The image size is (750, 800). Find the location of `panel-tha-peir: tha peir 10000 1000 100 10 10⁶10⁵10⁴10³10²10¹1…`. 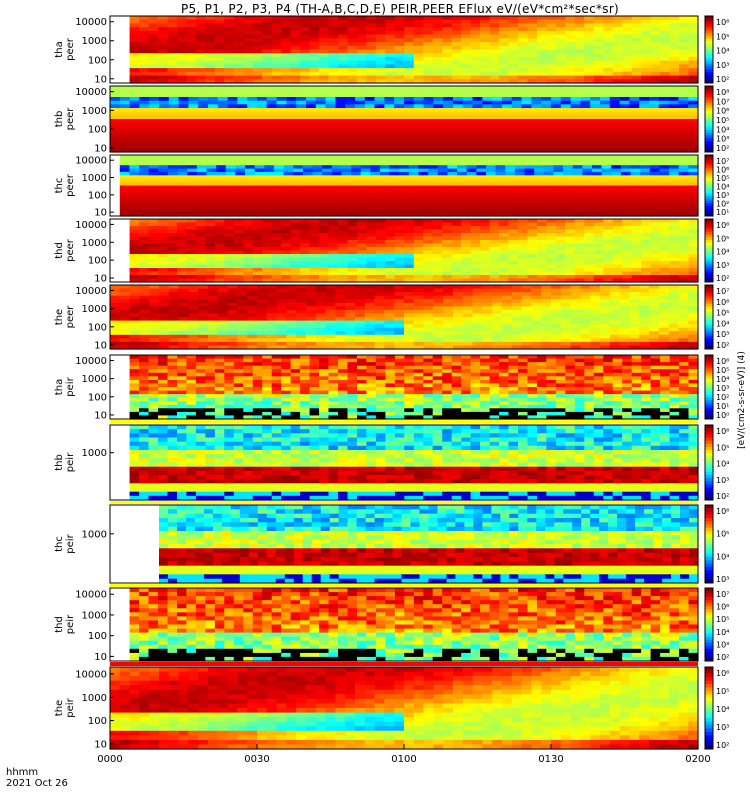

panel-tha-peir: tha peir 10000 1000 100 10 10⁶10⁵10⁴10³10²10¹1… is located at coordinates (391, 388).